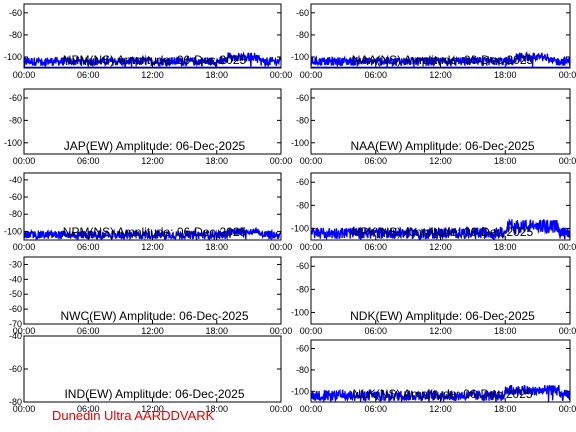 This screenshot has width=576, height=432. I want to click on chart-title: NDK(EW) Amplitude: 06-Dec-2025, so click(442, 316).